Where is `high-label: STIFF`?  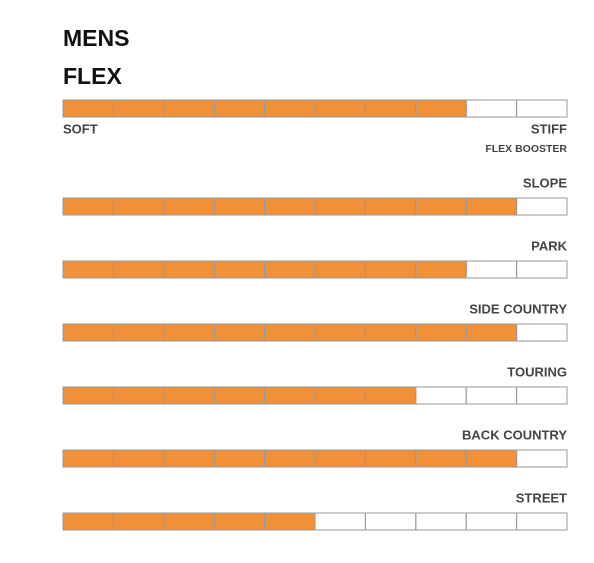 high-label: STIFF is located at coordinates (549, 128).